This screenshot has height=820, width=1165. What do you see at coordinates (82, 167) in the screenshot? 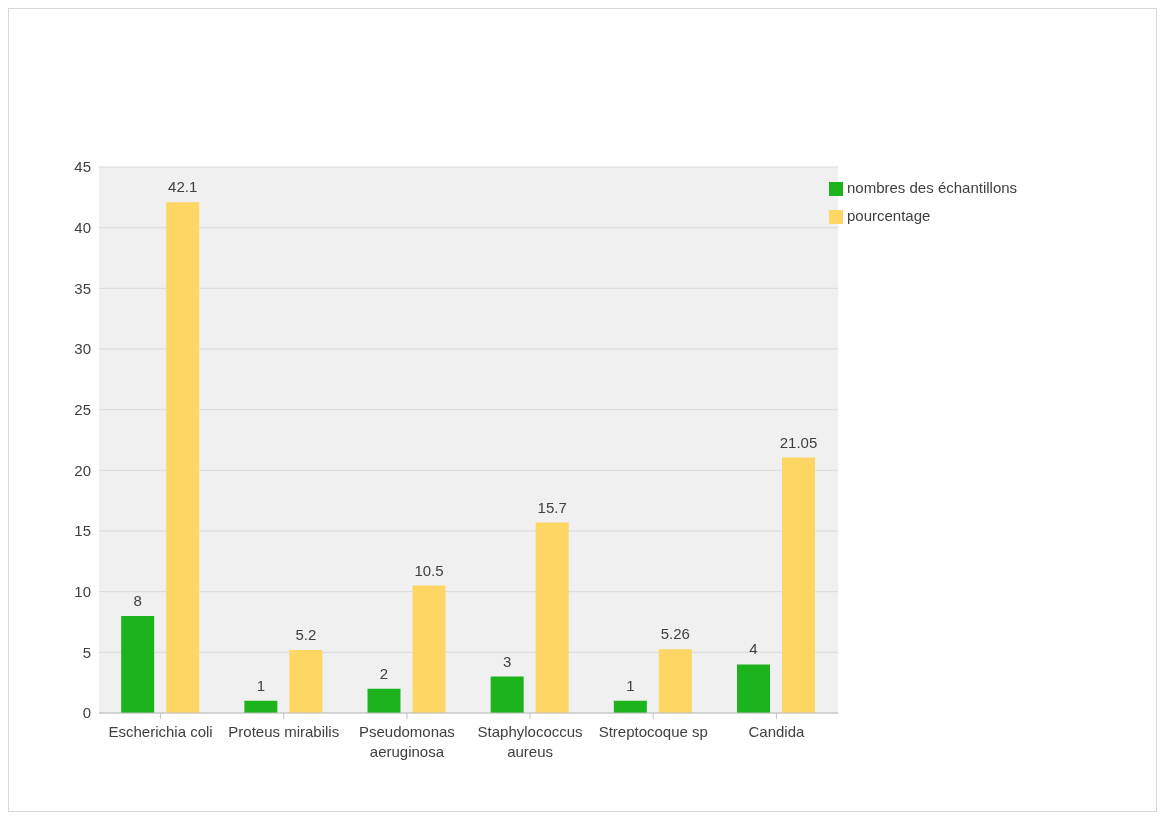
I see `y-tick-label: 45` at bounding box center [82, 167].